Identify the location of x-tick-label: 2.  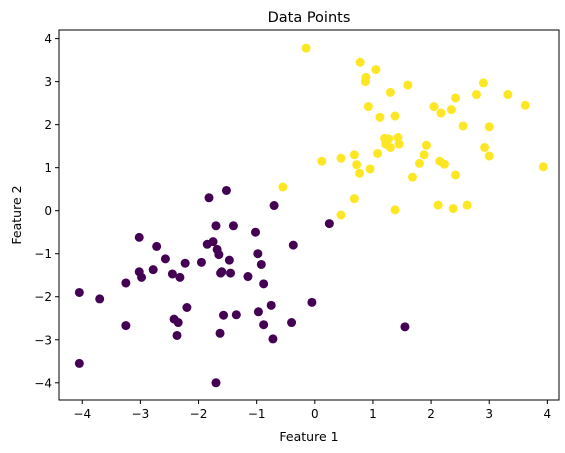
(431, 414).